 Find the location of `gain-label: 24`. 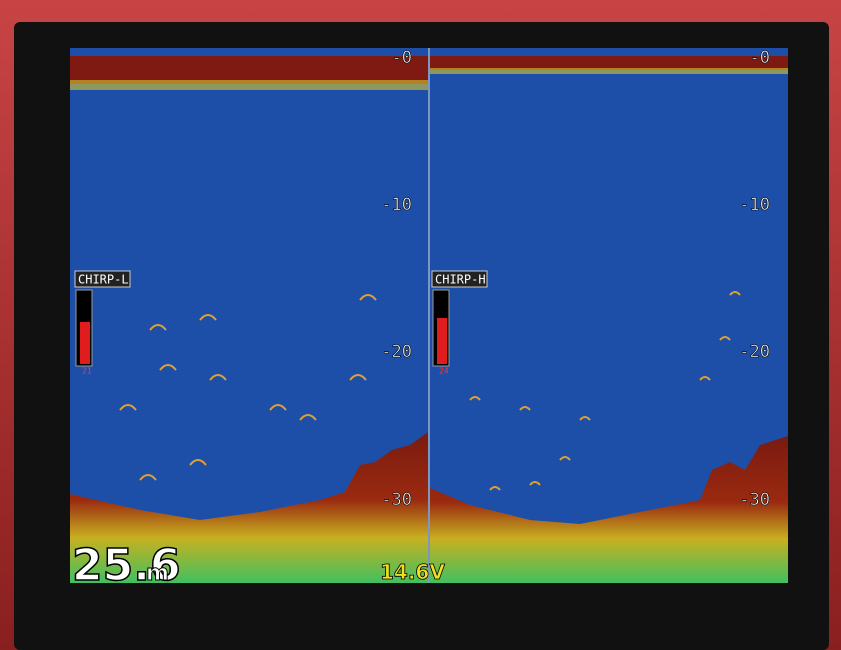

gain-label: 24 is located at coordinates (444, 371).